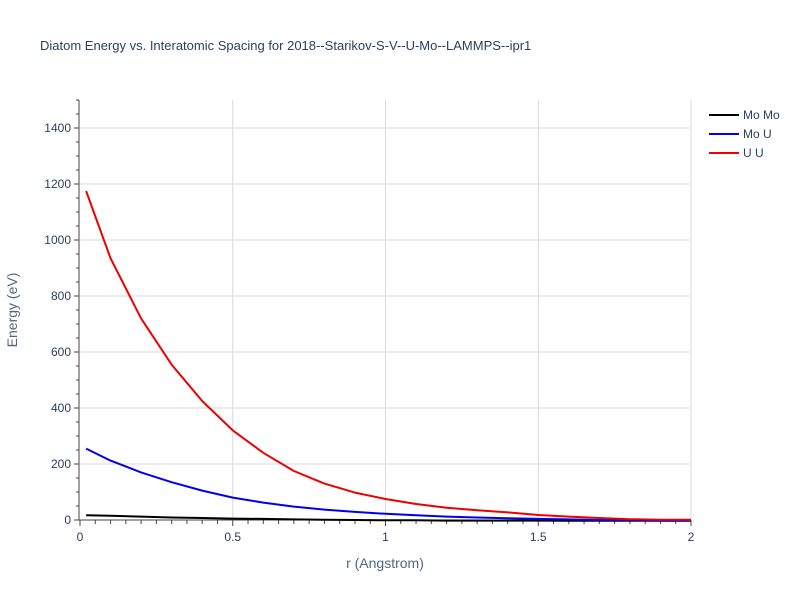 This screenshot has width=800, height=600. I want to click on legend-item-u-u: U U, so click(736, 153).